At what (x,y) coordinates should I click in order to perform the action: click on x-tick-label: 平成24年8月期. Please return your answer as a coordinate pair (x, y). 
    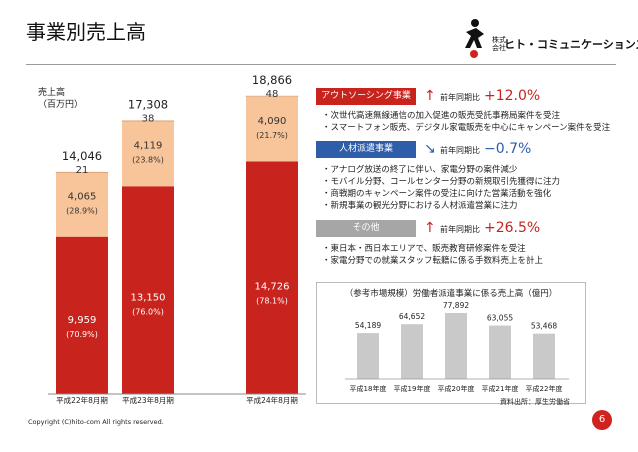
    Looking at the image, I should click on (272, 400).